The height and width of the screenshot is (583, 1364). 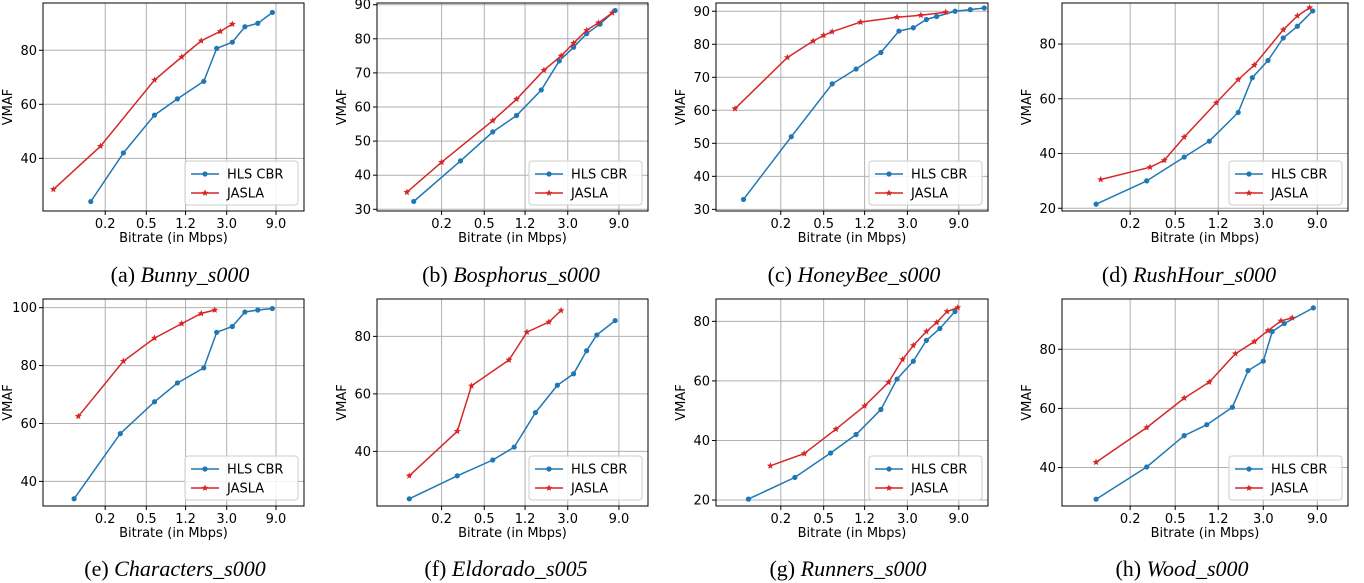 What do you see at coordinates (195, 274) in the screenshot?
I see `caption-name: Bunny_s000` at bounding box center [195, 274].